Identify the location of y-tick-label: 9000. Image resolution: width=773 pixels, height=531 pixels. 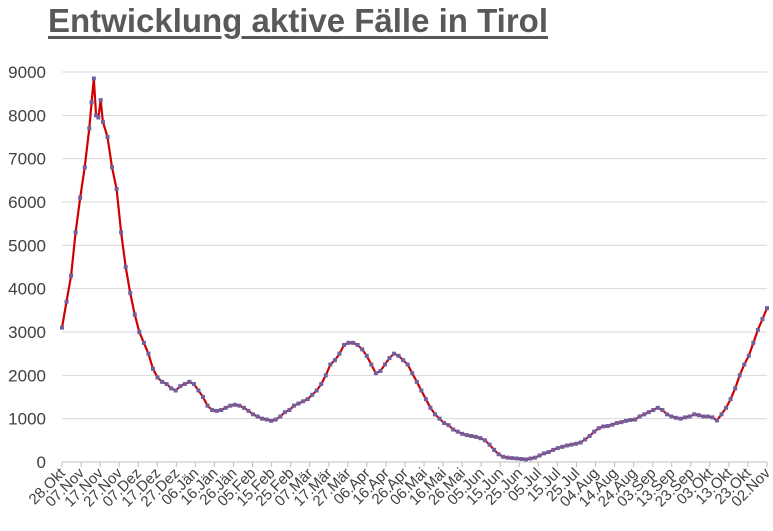
(27, 72).